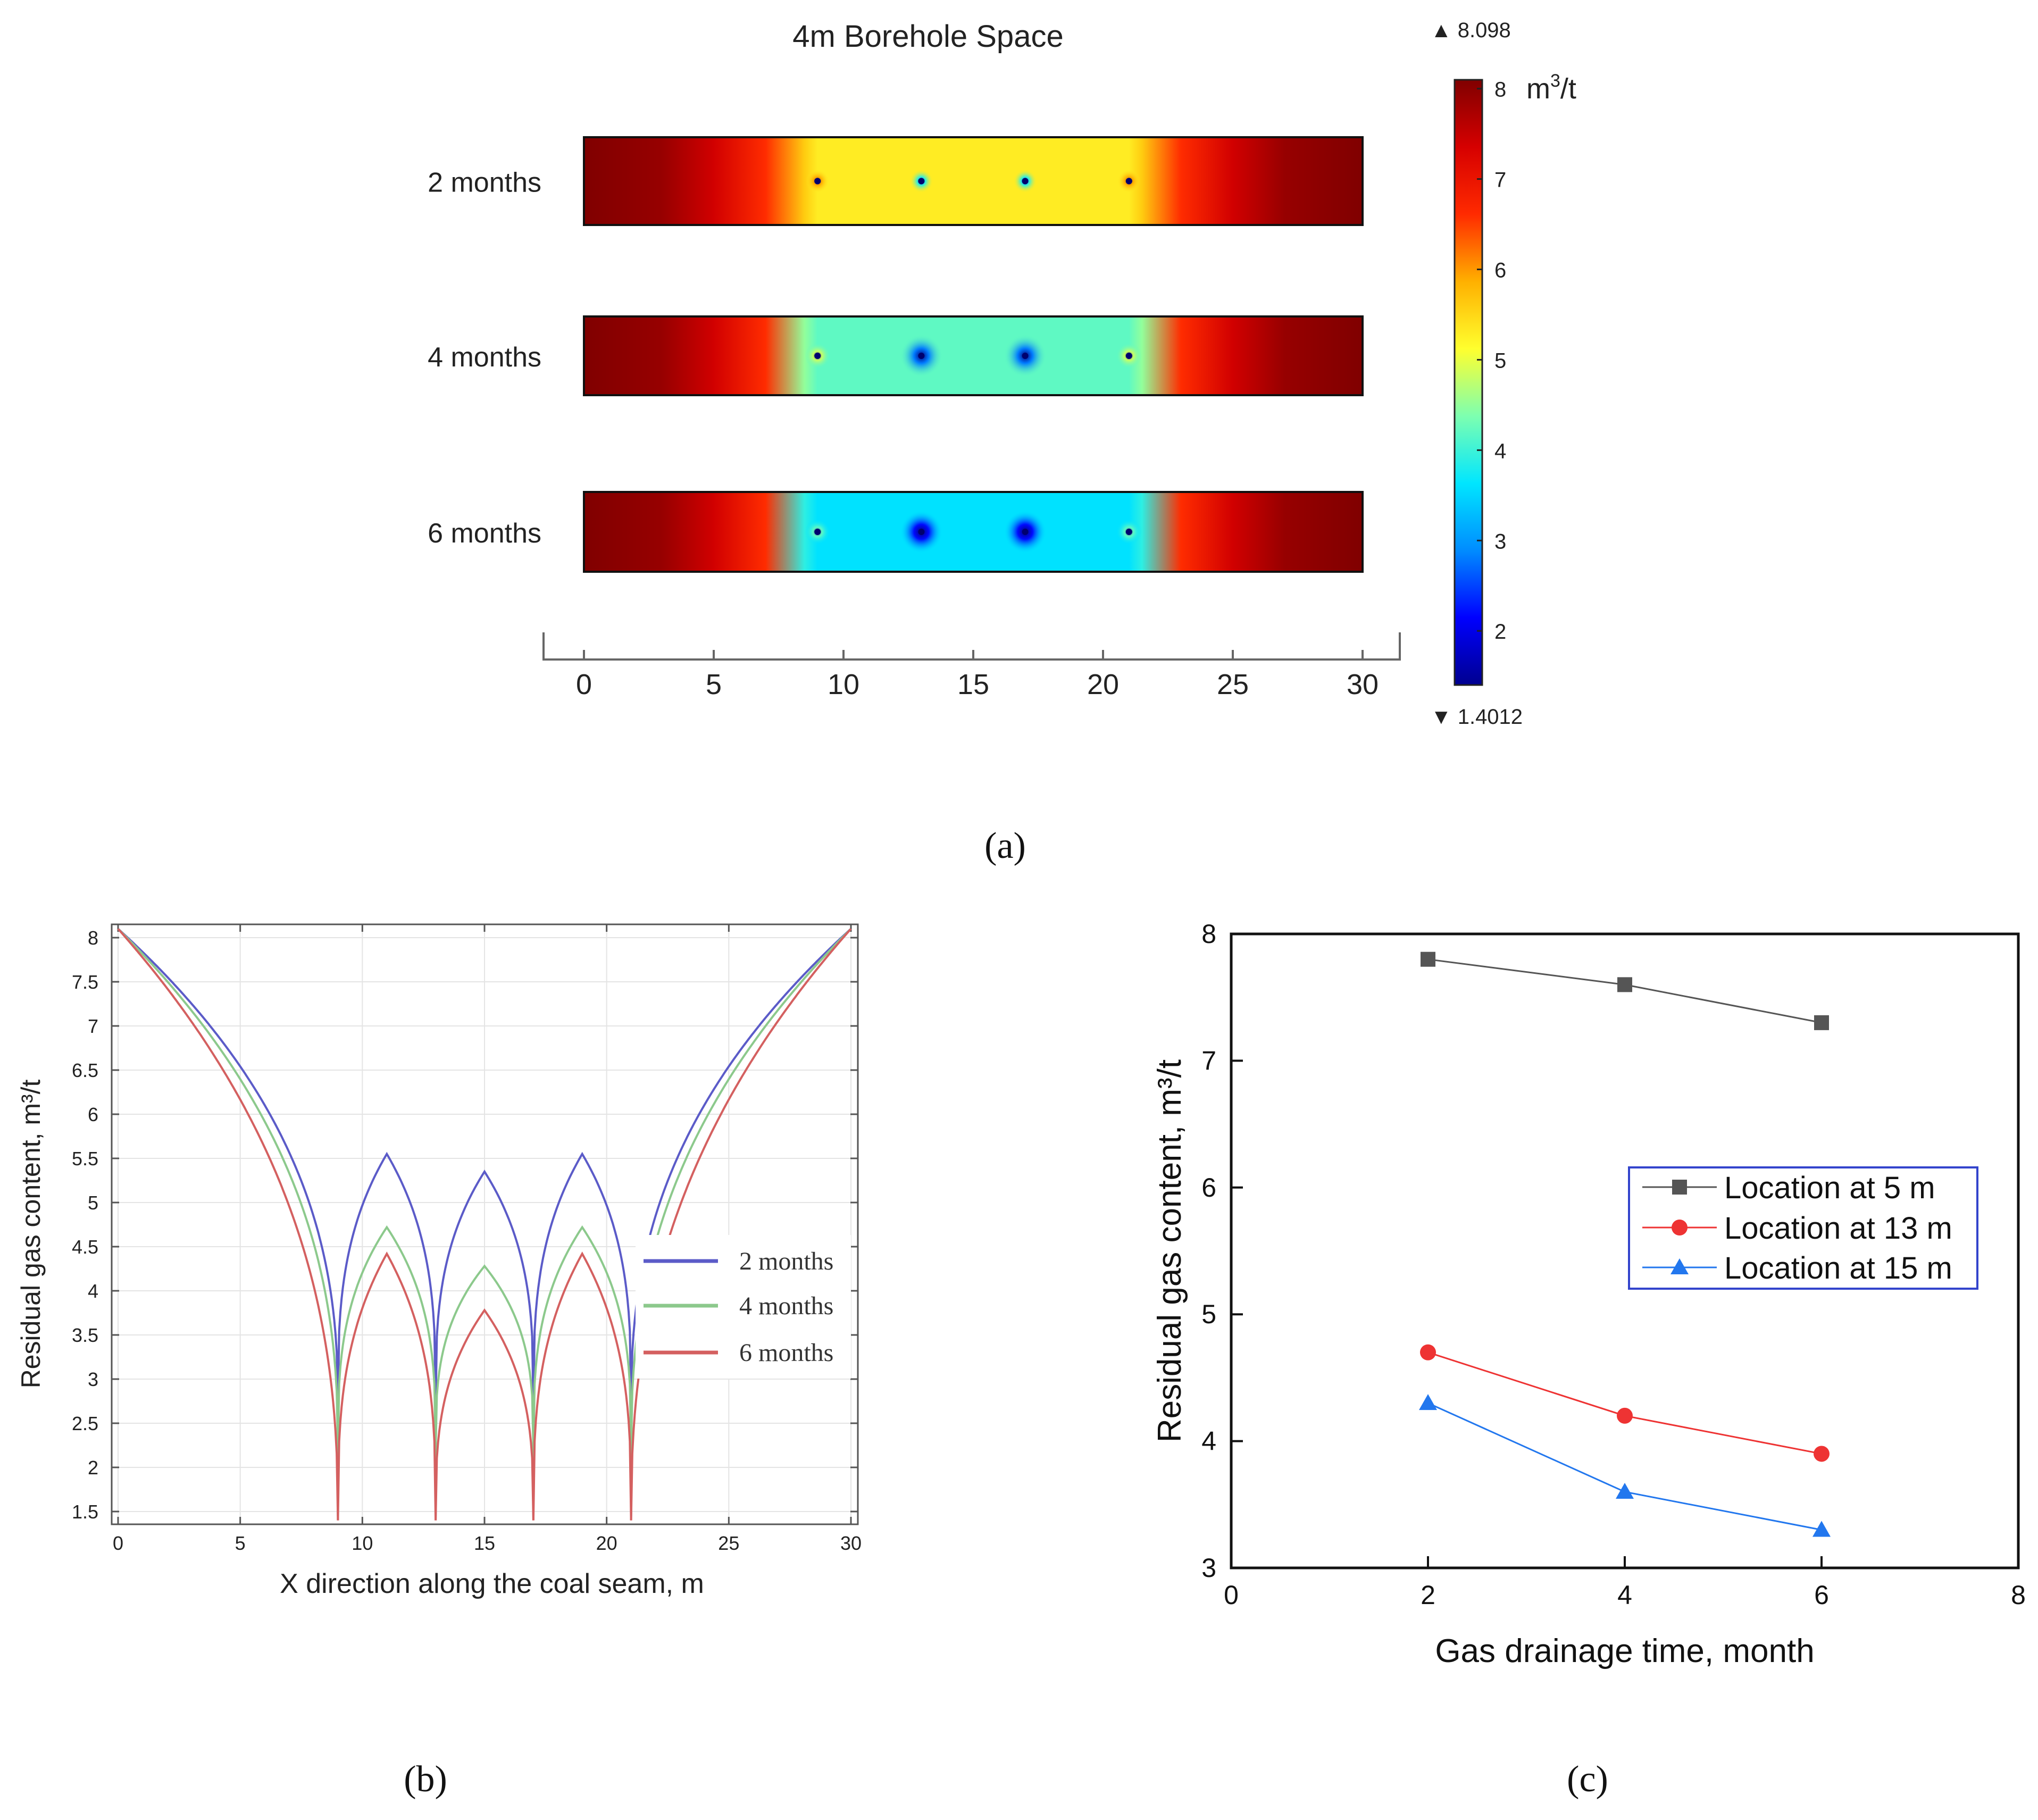 This screenshot has height=1820, width=2038. What do you see at coordinates (484, 183) in the screenshot?
I see `heatmap-row-label: 2 months` at bounding box center [484, 183].